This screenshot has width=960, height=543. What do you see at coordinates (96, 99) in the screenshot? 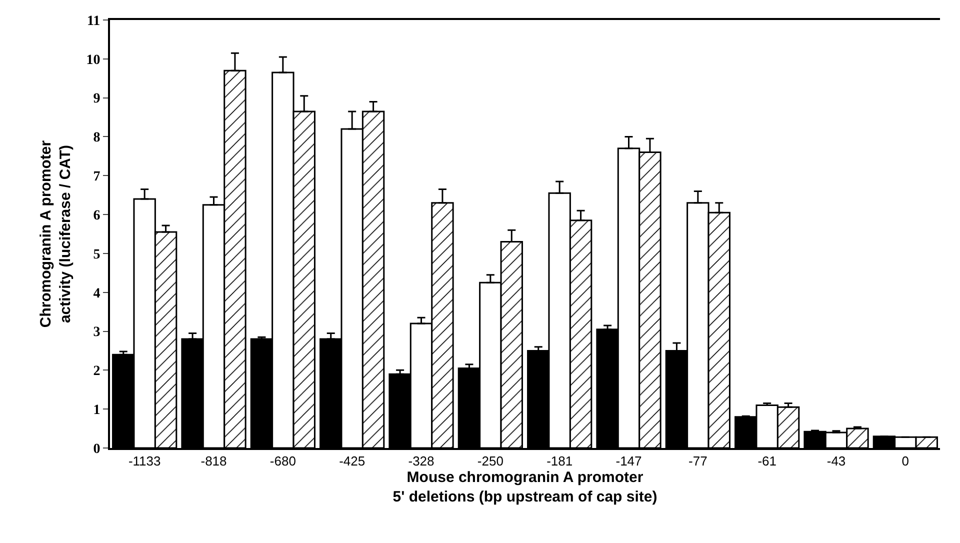
I see `y-tick-label: 9` at bounding box center [96, 99].